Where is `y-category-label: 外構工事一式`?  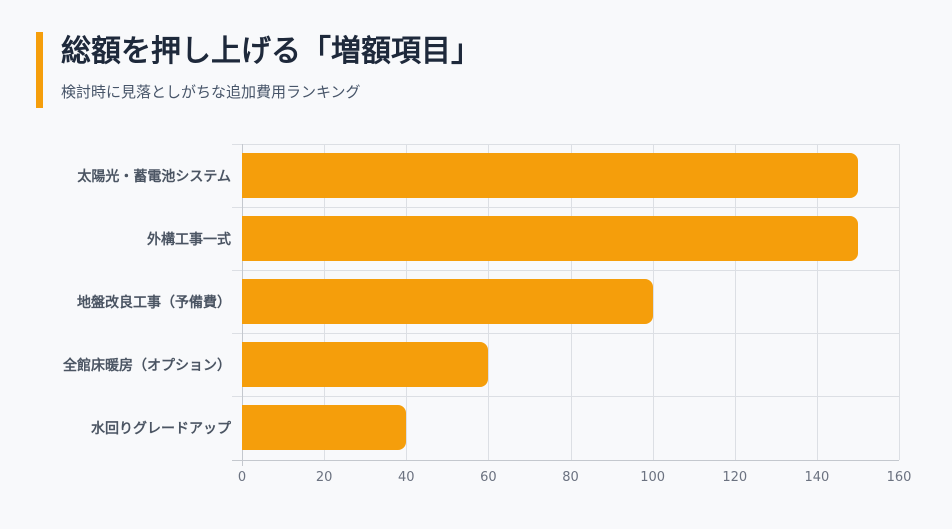 y-category-label: 外構工事一式 is located at coordinates (189, 239).